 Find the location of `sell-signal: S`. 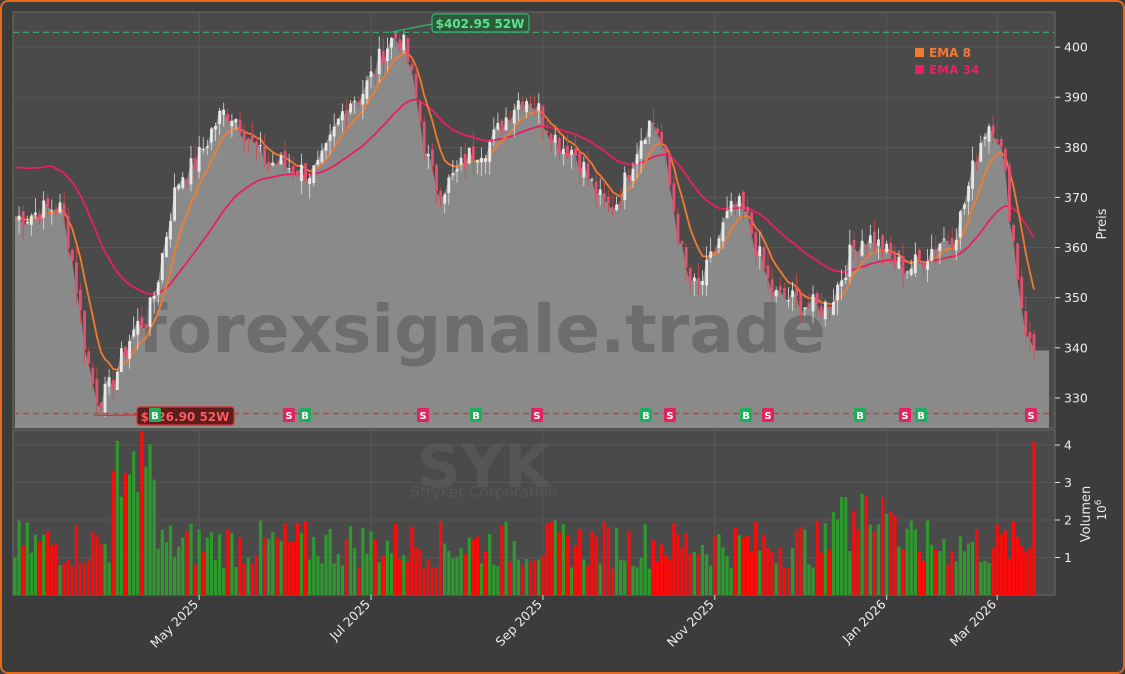

sell-signal: S is located at coordinates (289, 415).